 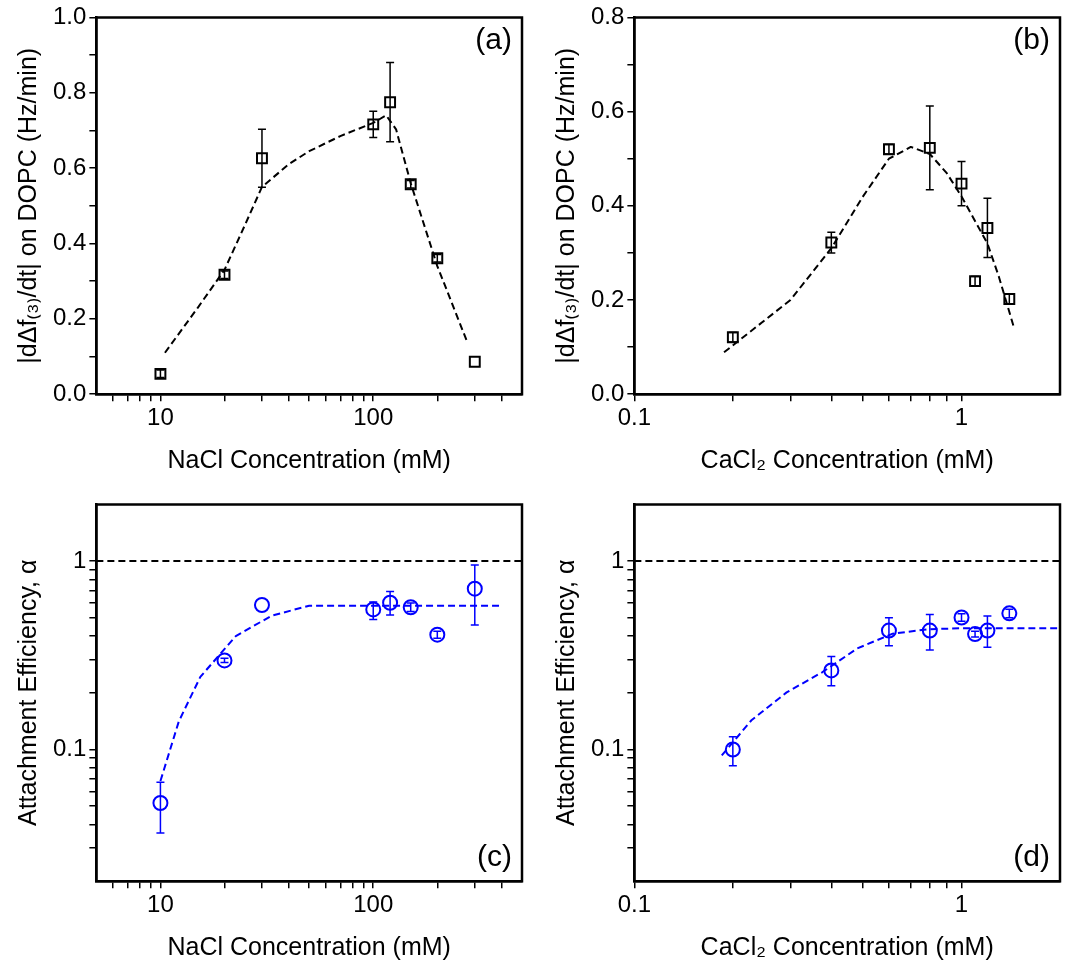 What do you see at coordinates (1031, 856) in the screenshot?
I see `annotation: (d)` at bounding box center [1031, 856].